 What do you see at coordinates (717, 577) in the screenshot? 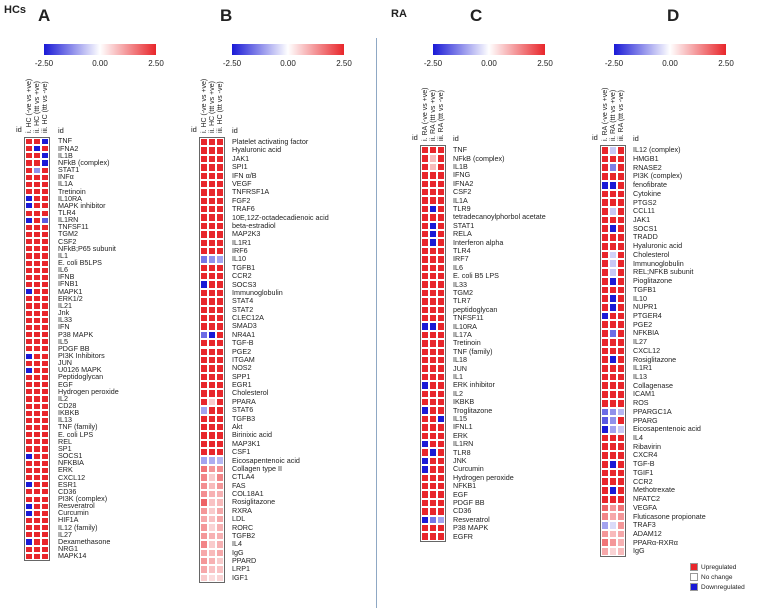
I see `legend-label-nc: No change` at bounding box center [717, 577].